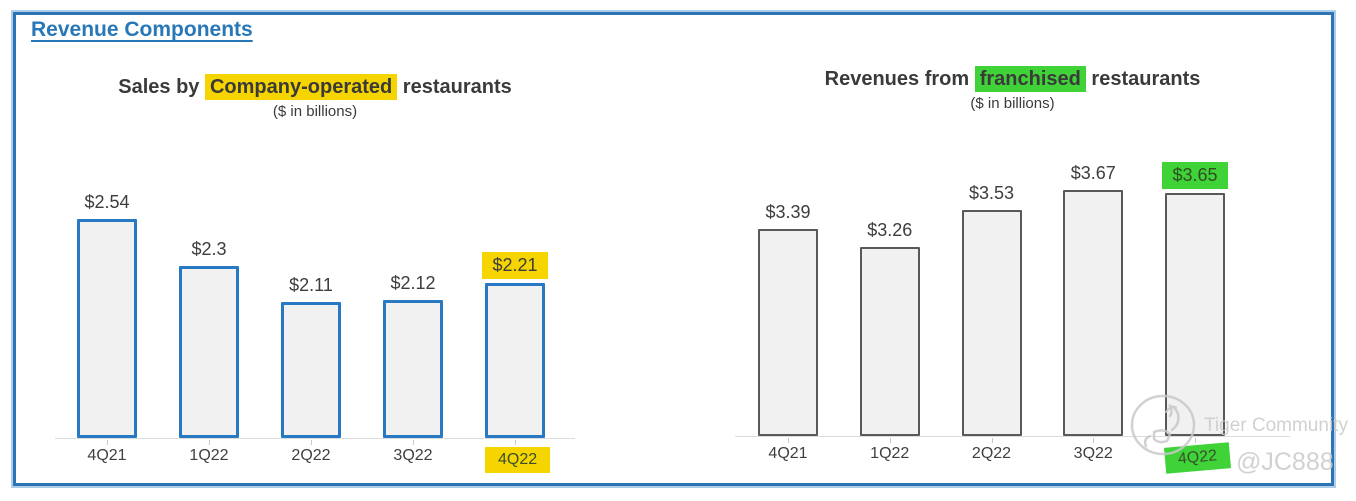  I want to click on bar-column-4q21: $3.39, so click(788, 322).